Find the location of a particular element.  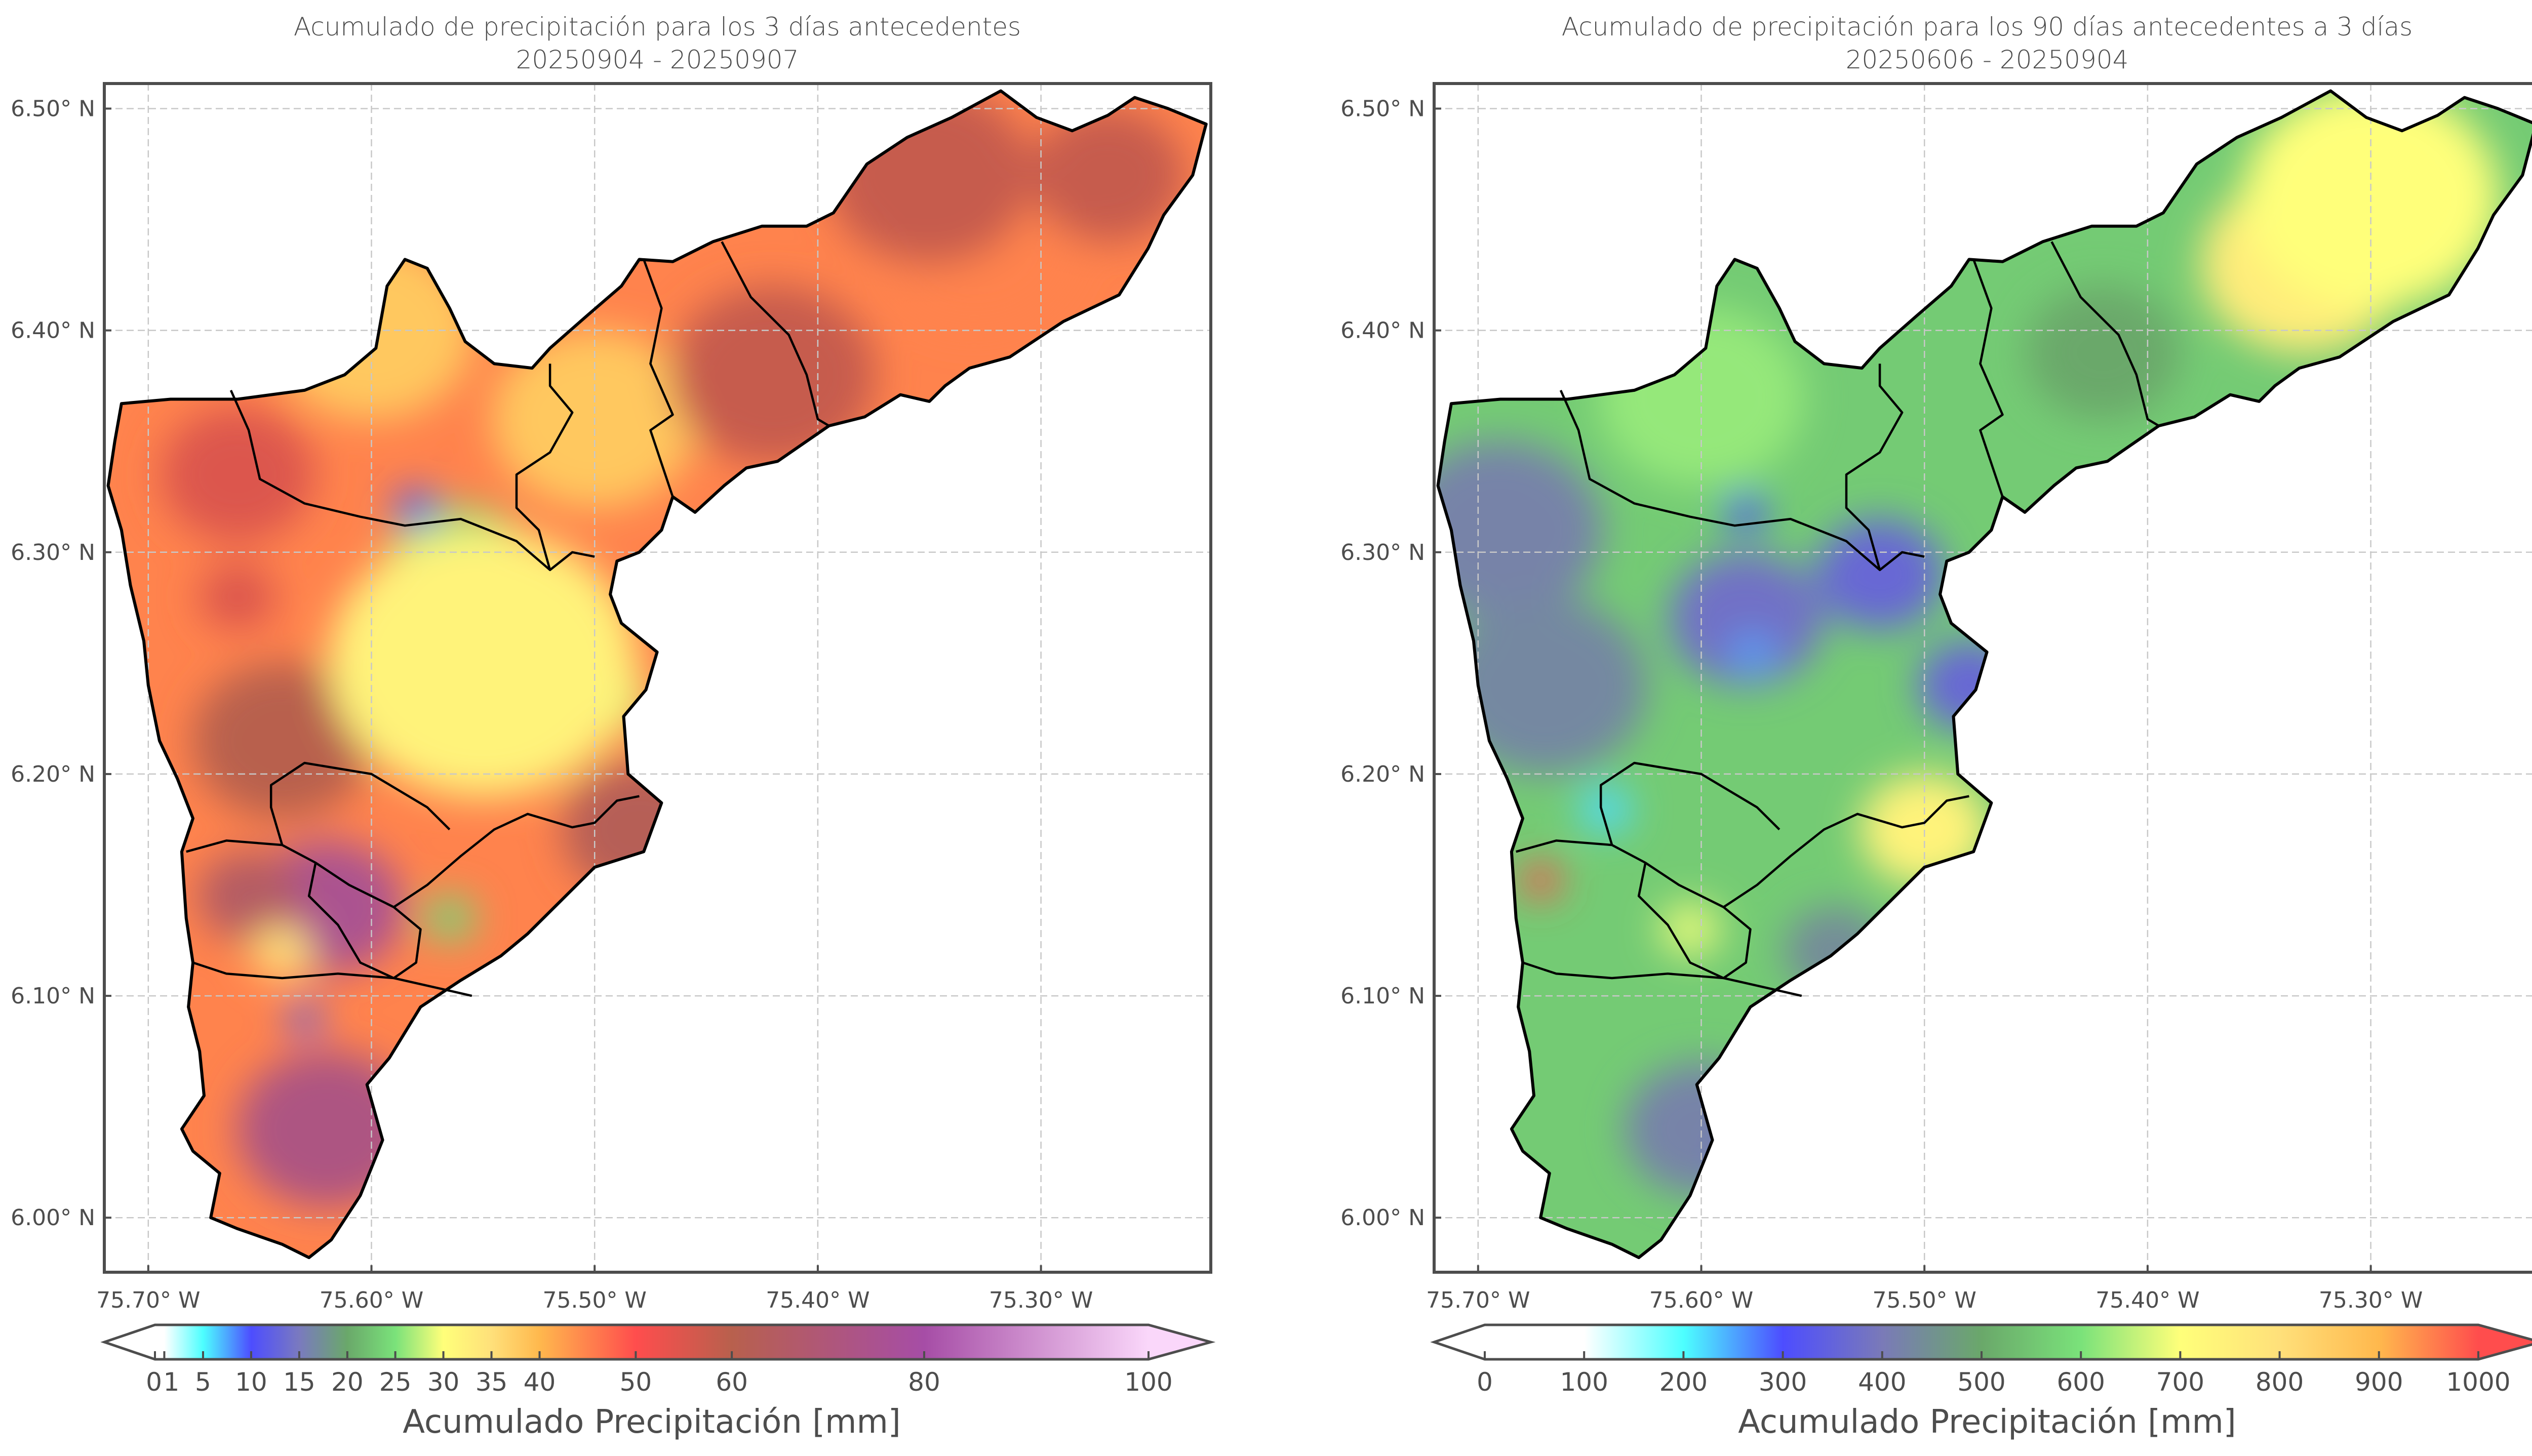

colorbar-tick-label: 400 is located at coordinates (1882, 1382).